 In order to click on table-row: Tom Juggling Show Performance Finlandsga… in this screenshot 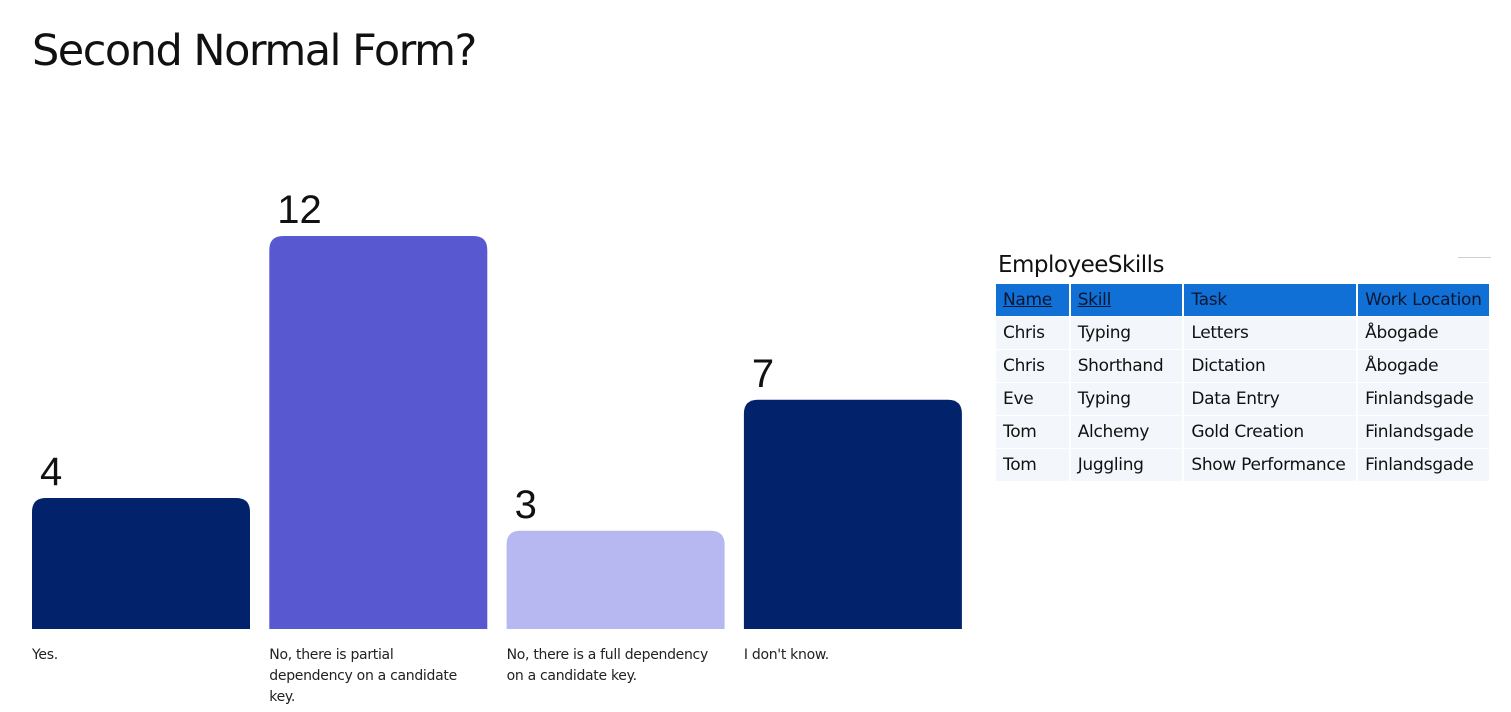, I will do `click(1243, 464)`.